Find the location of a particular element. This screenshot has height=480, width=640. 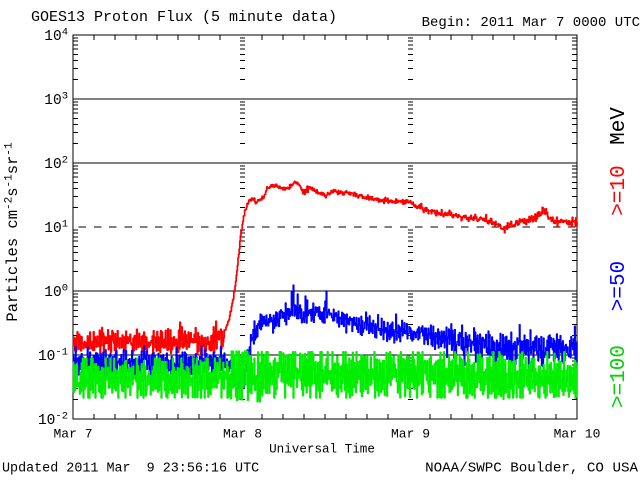

svg-text: MeV is located at coordinates (619, 126).